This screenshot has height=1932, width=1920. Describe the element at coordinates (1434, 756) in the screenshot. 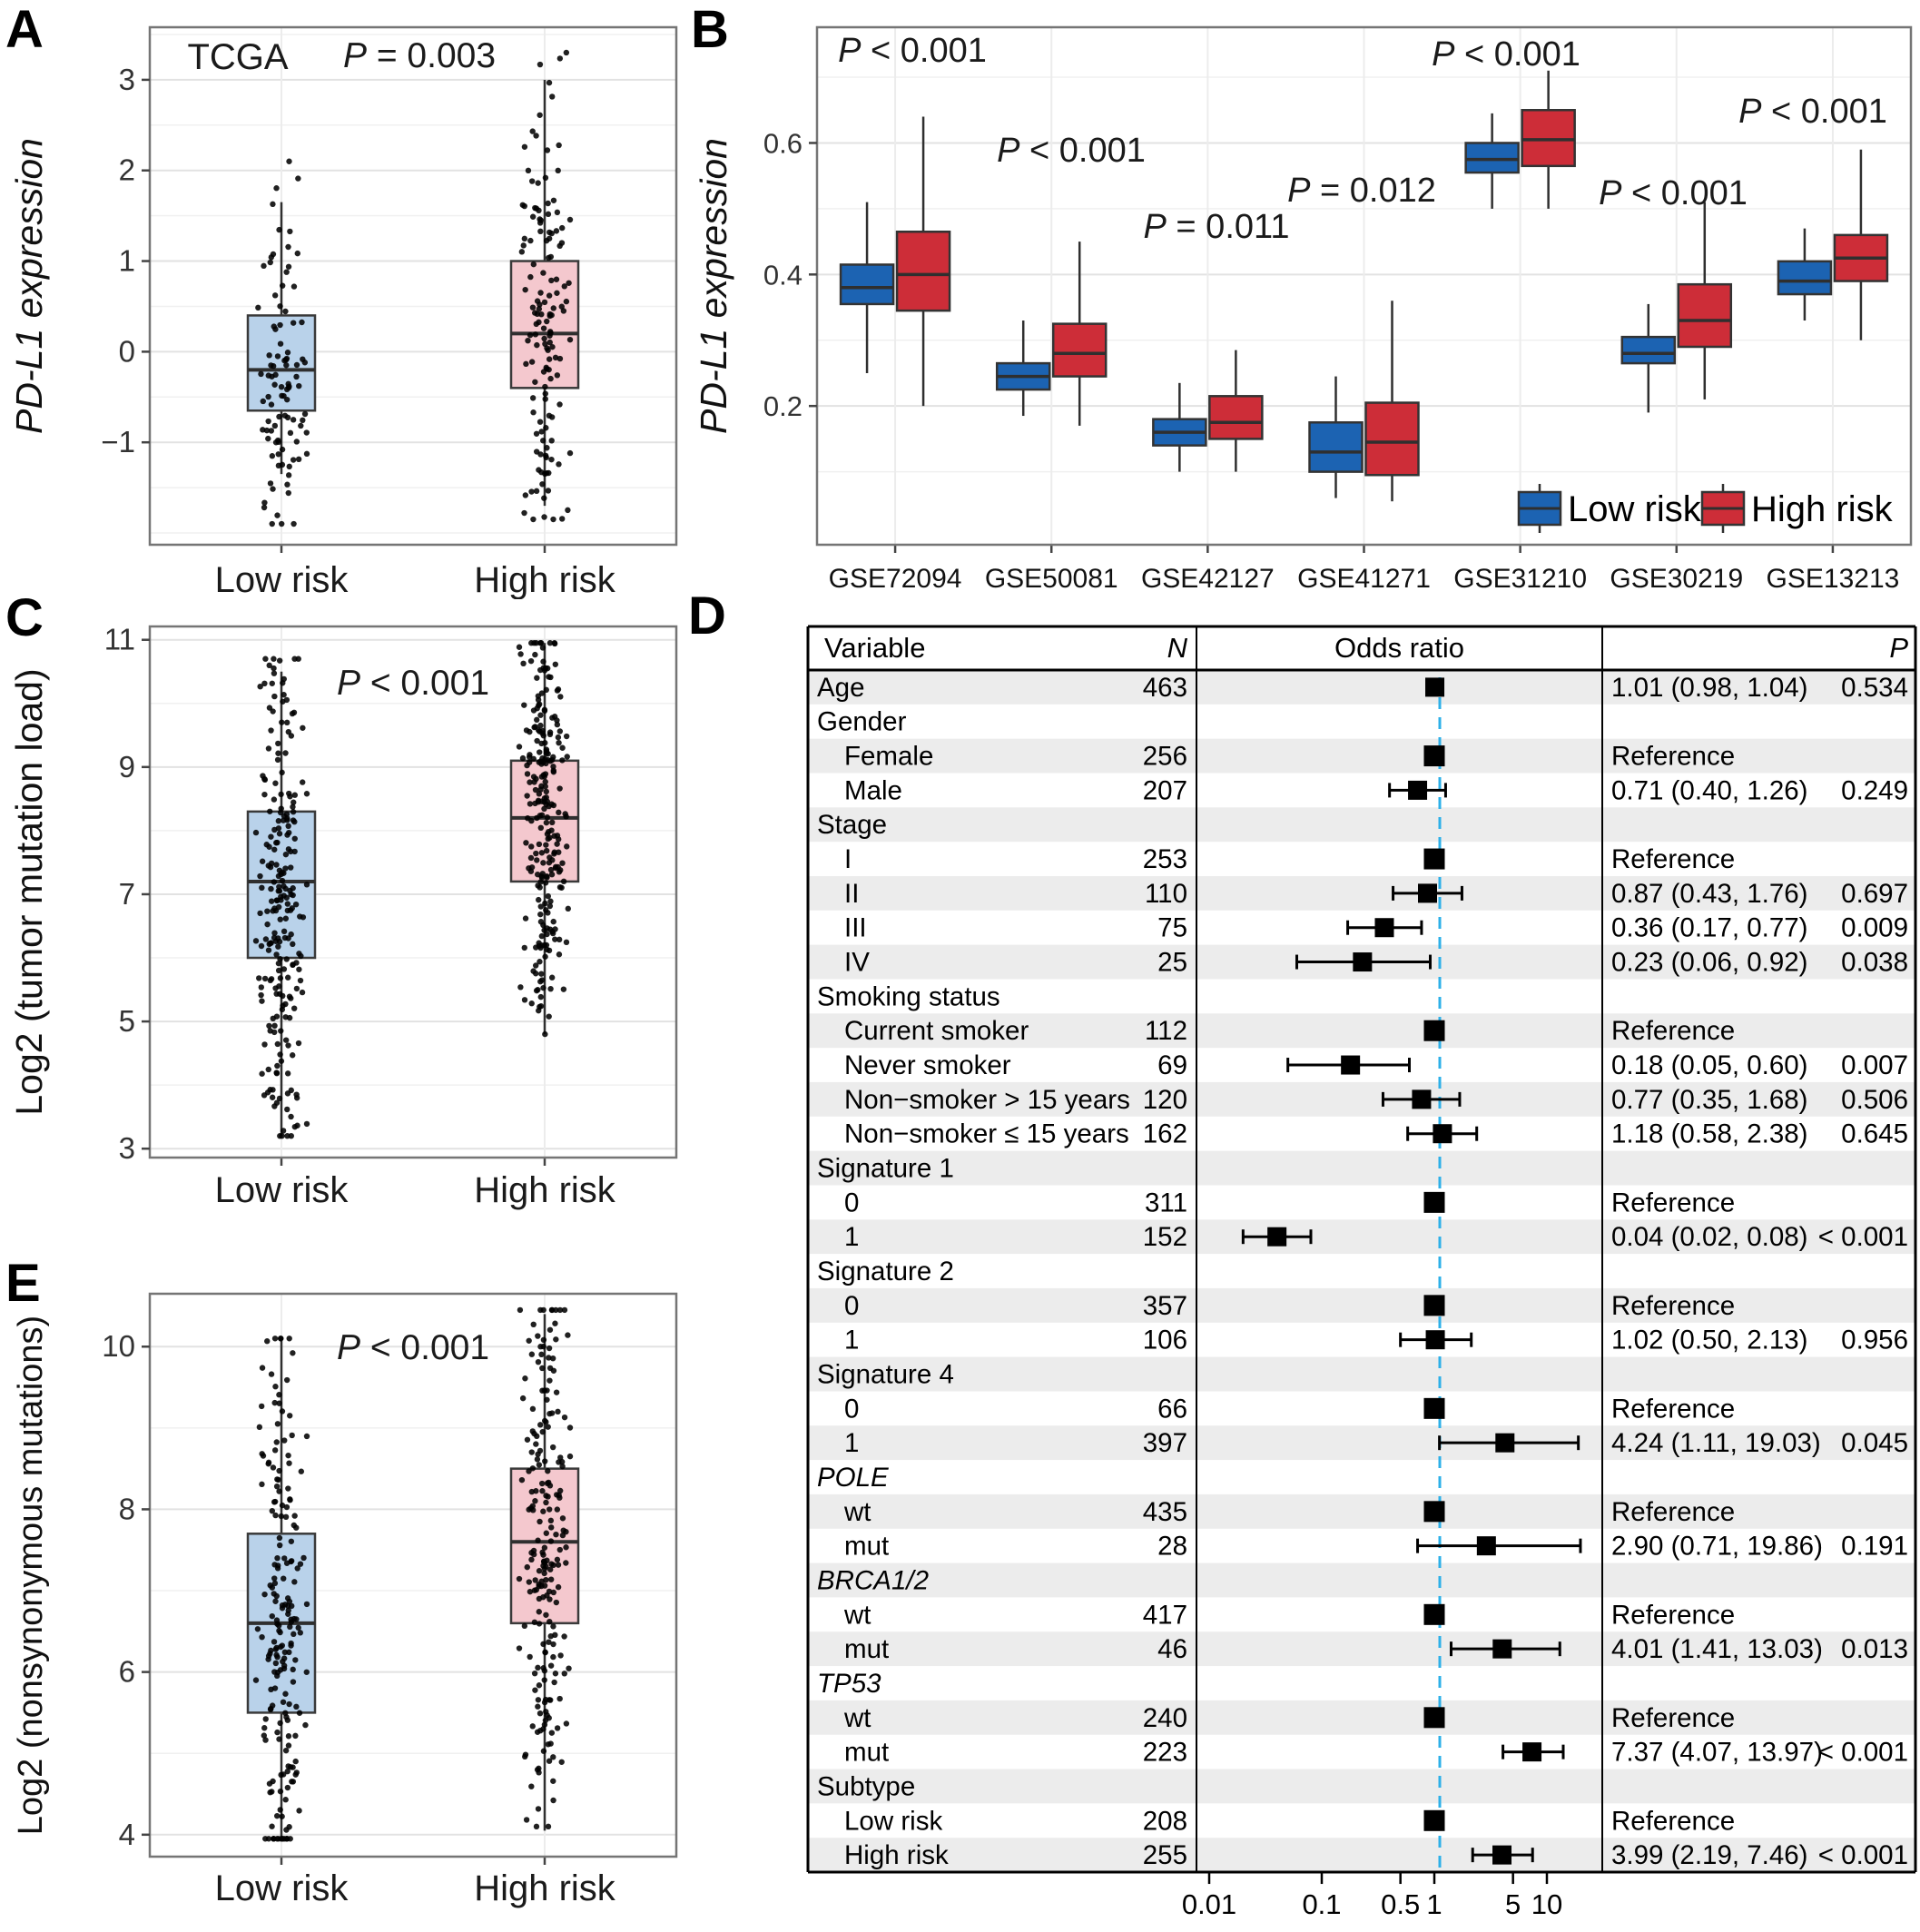

I see `or-square-reference` at that location.